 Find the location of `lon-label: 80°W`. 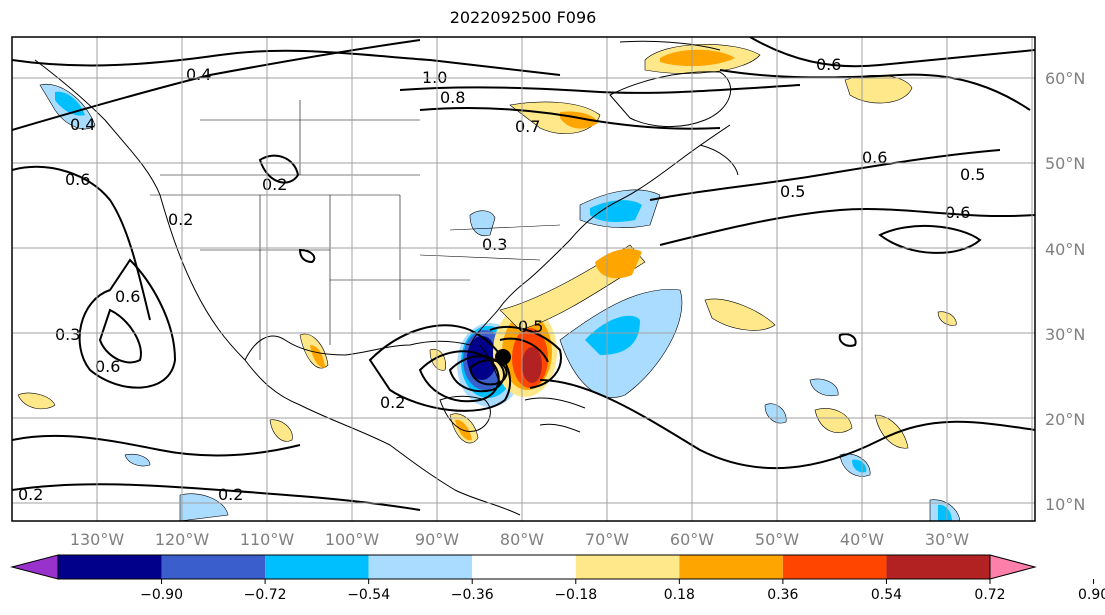

lon-label: 80°W is located at coordinates (522, 539).